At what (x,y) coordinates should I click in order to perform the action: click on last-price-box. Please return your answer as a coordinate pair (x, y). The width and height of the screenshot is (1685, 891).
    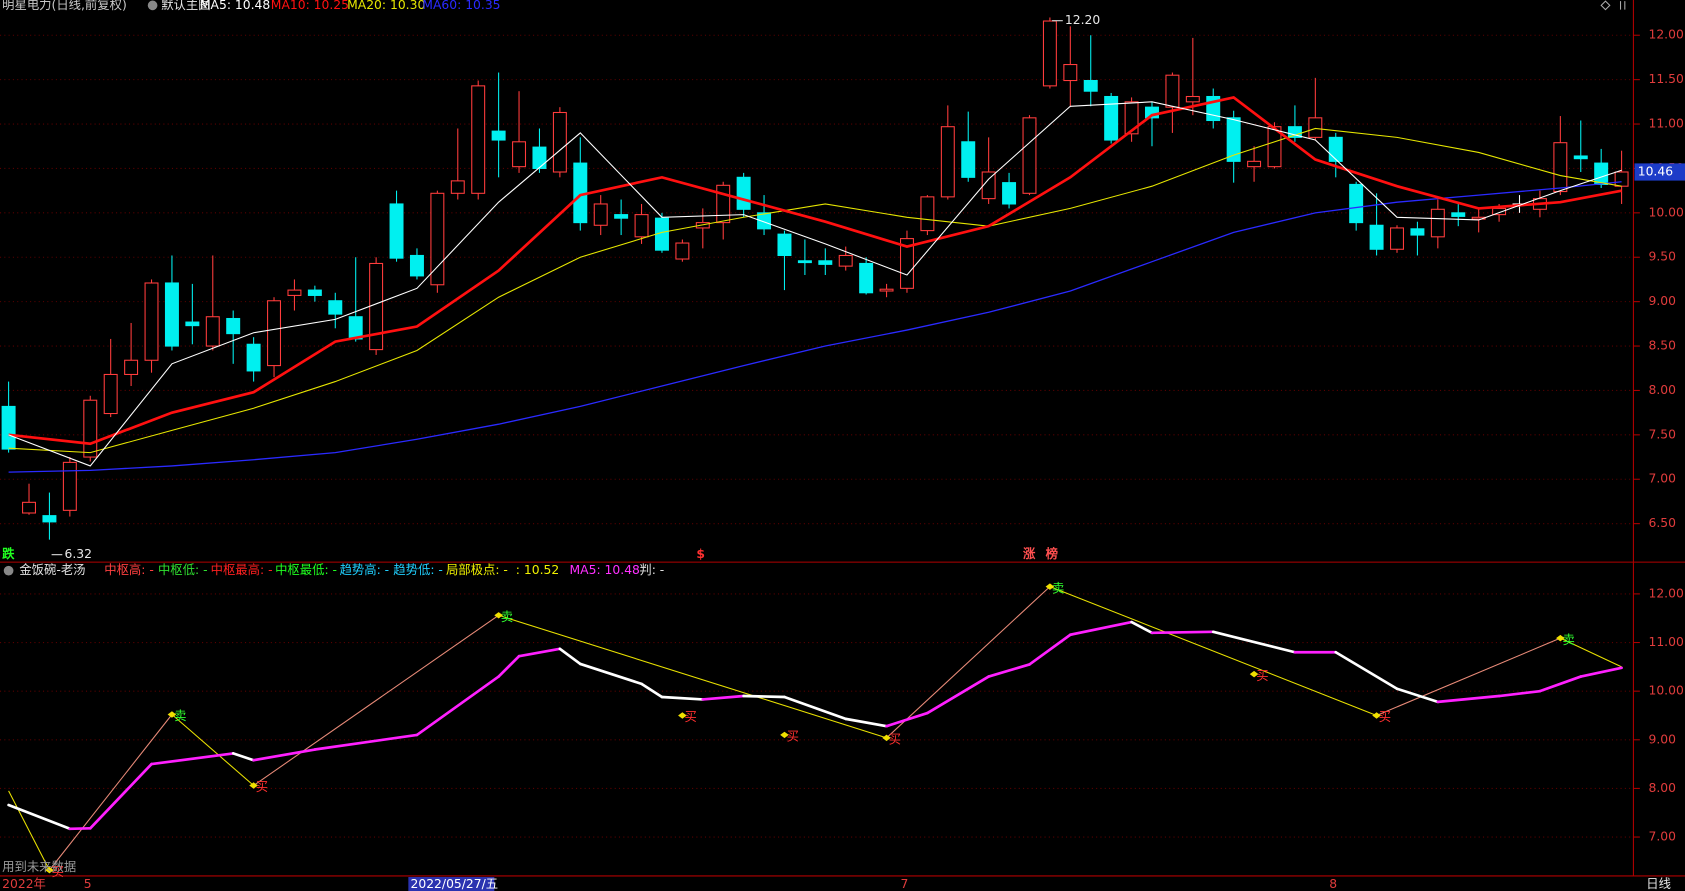
    Looking at the image, I should click on (1659, 172).